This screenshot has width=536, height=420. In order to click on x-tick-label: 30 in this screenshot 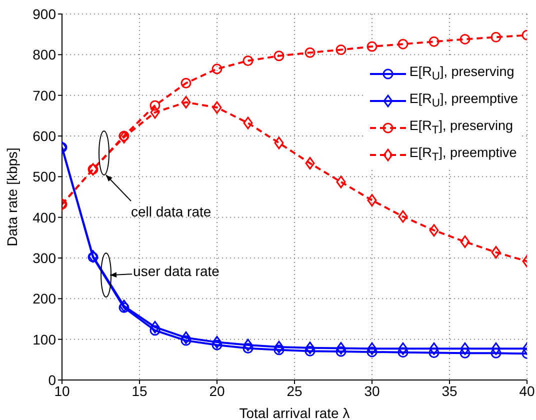, I will do `click(372, 390)`.